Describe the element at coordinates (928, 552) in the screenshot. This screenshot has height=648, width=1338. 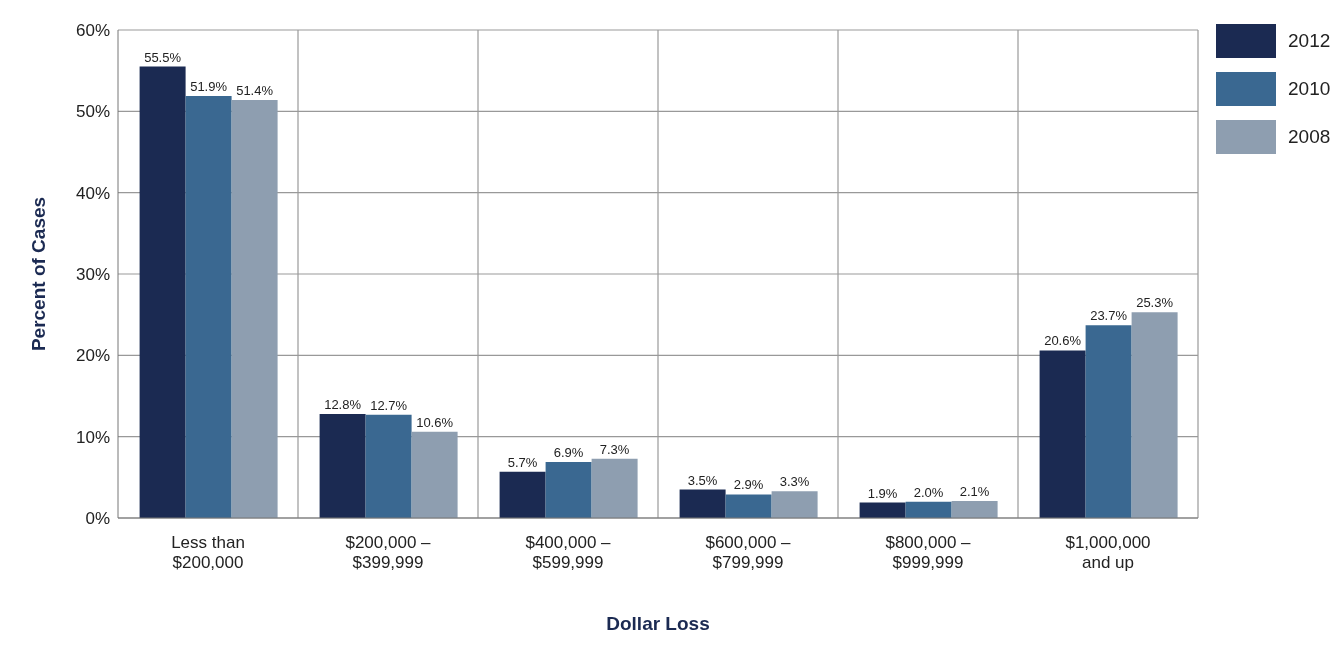
I see `x-tick-label: $800,000 – $999,999` at that location.